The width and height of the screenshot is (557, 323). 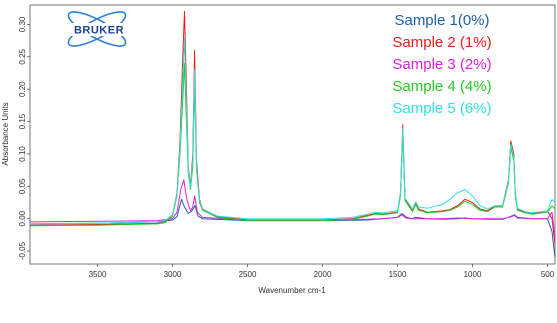 I want to click on x-axis-title: Wavenumber cm-1, so click(x=292, y=290).